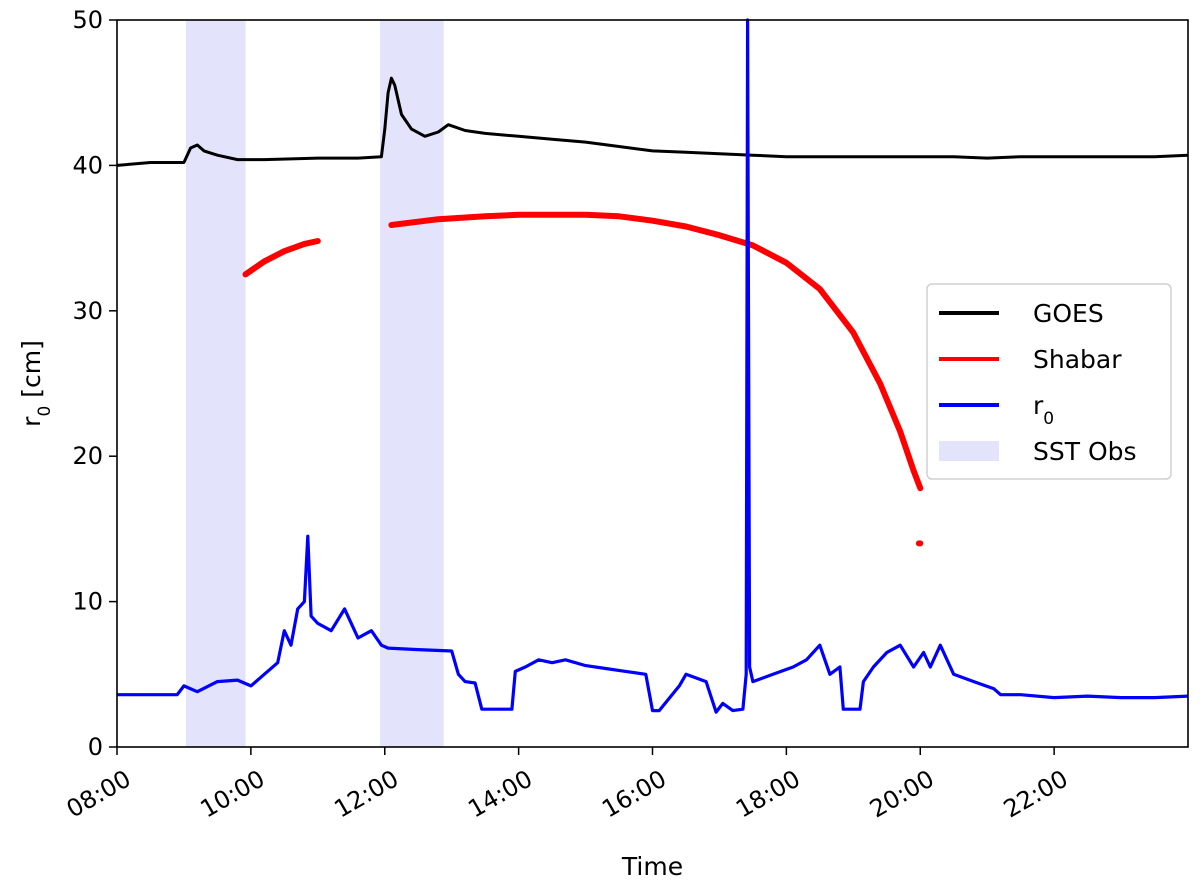 Image resolution: width=1200 pixels, height=885 pixels. What do you see at coordinates (233, 794) in the screenshot?
I see `x-tick-label: 10:00` at bounding box center [233, 794].